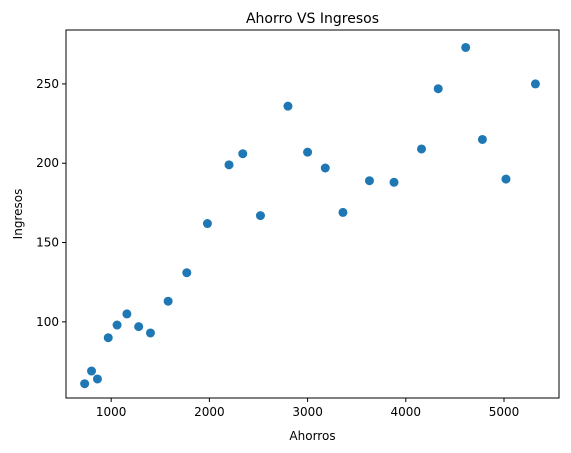 The width and height of the screenshot is (571, 453). Describe the element at coordinates (47, 322) in the screenshot. I see `y-tick-label-1: 100` at that location.